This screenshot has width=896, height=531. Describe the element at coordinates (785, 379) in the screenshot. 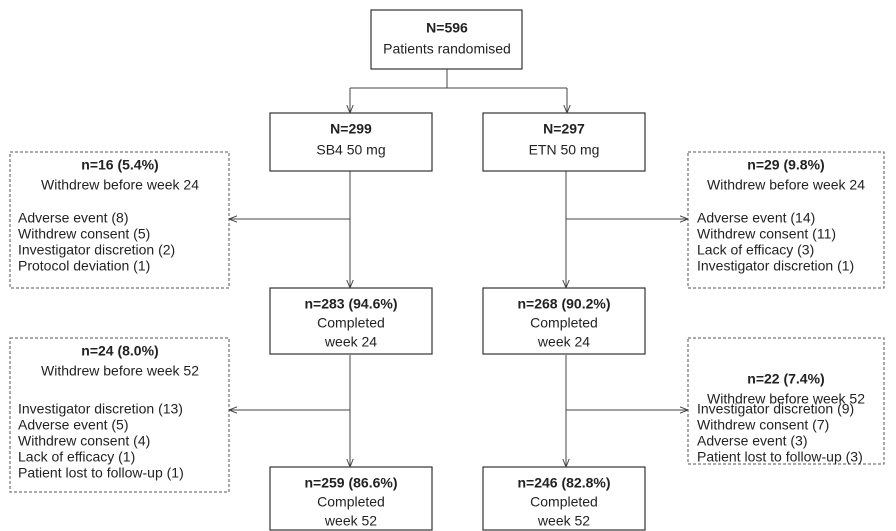

I see `withdrawn-count: n=22 (7.4%)` at that location.